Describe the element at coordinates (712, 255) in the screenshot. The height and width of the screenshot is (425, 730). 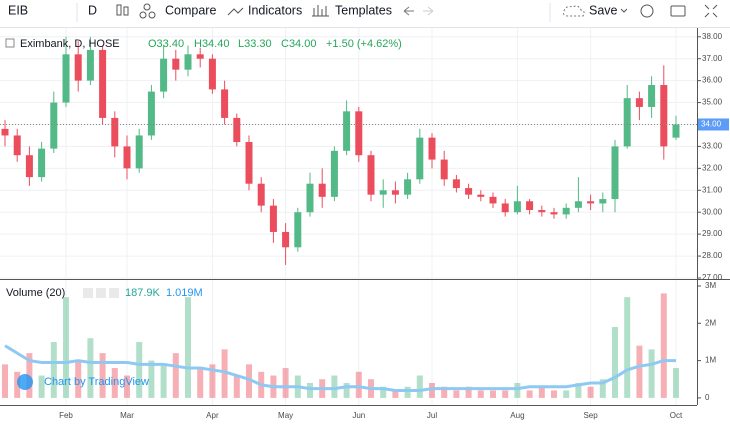
I see `y-tick-label: 28.00` at that location.